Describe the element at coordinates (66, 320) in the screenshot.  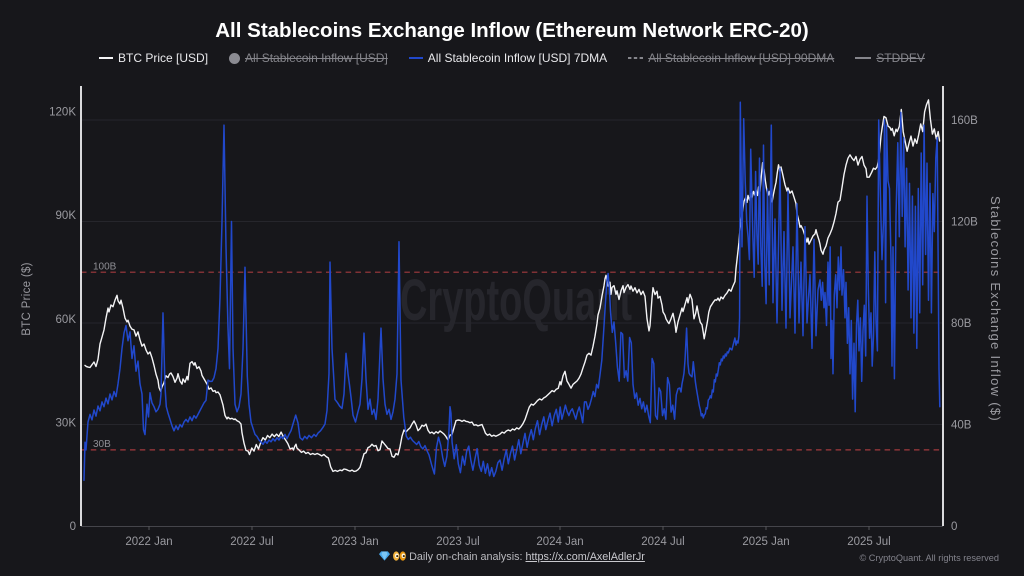
I see `svg-text: 60K` at that location.